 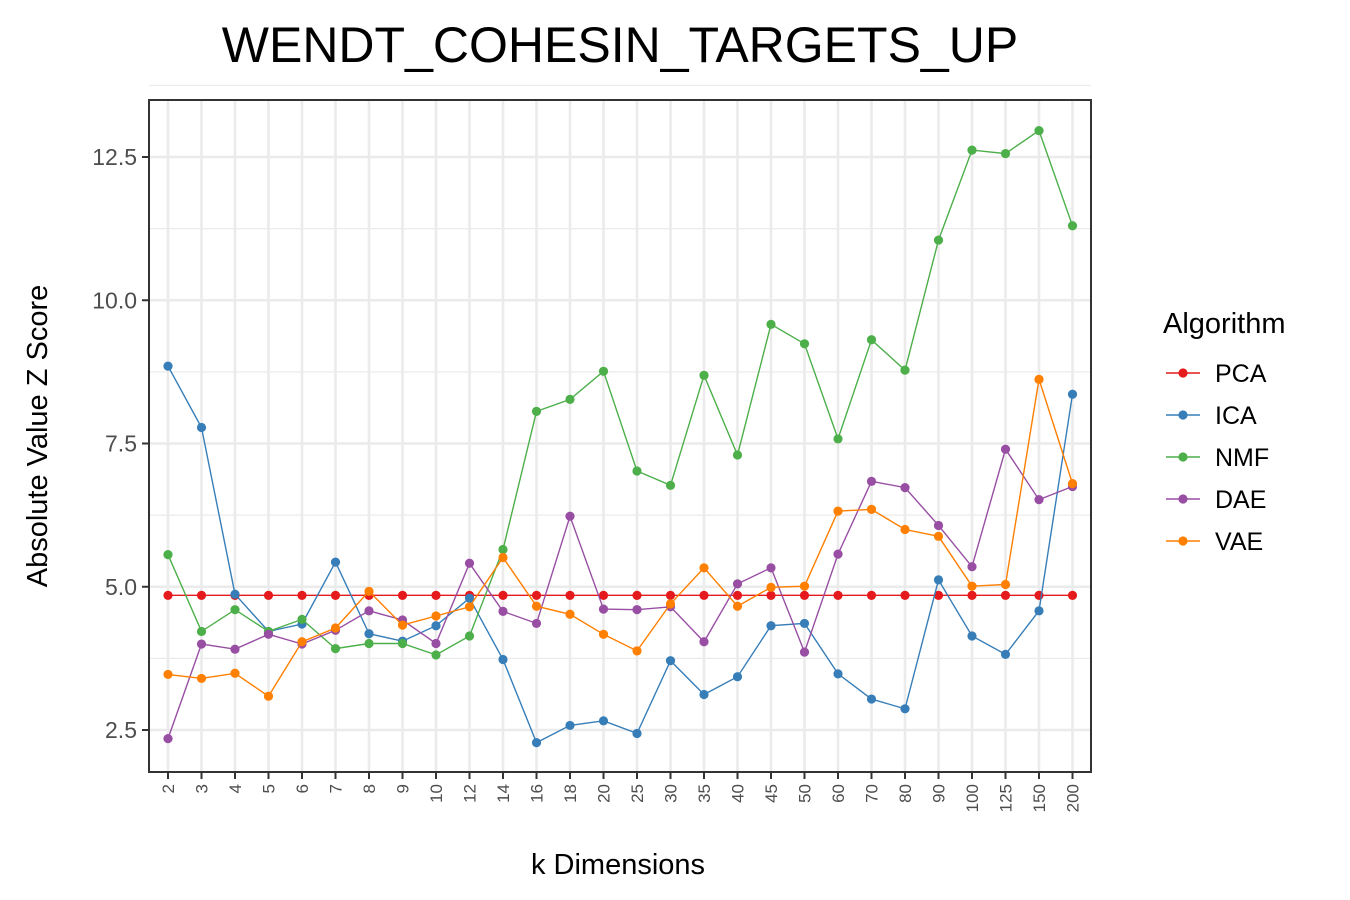 I want to click on chart-title: WENDT_COHESIN_TARGETS_UP, so click(x=620, y=45).